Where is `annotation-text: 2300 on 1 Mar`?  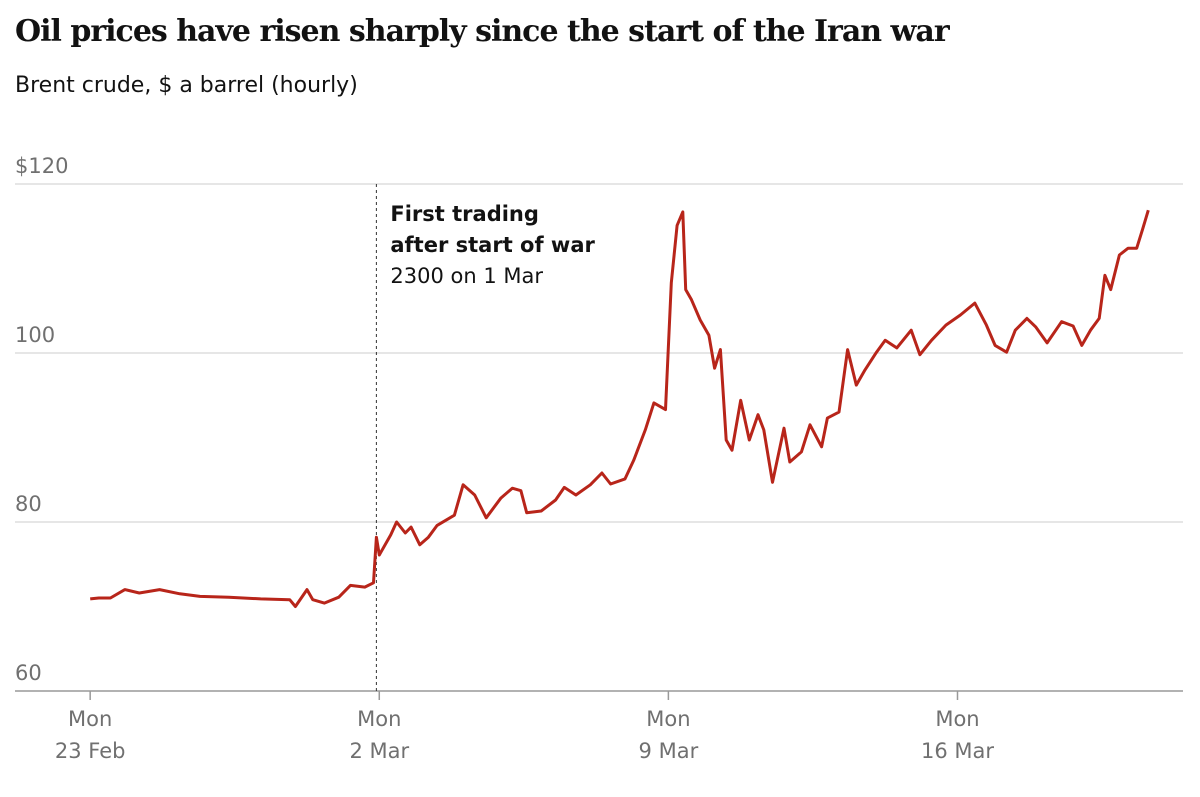 annotation-text: 2300 on 1 Mar is located at coordinates (466, 276).